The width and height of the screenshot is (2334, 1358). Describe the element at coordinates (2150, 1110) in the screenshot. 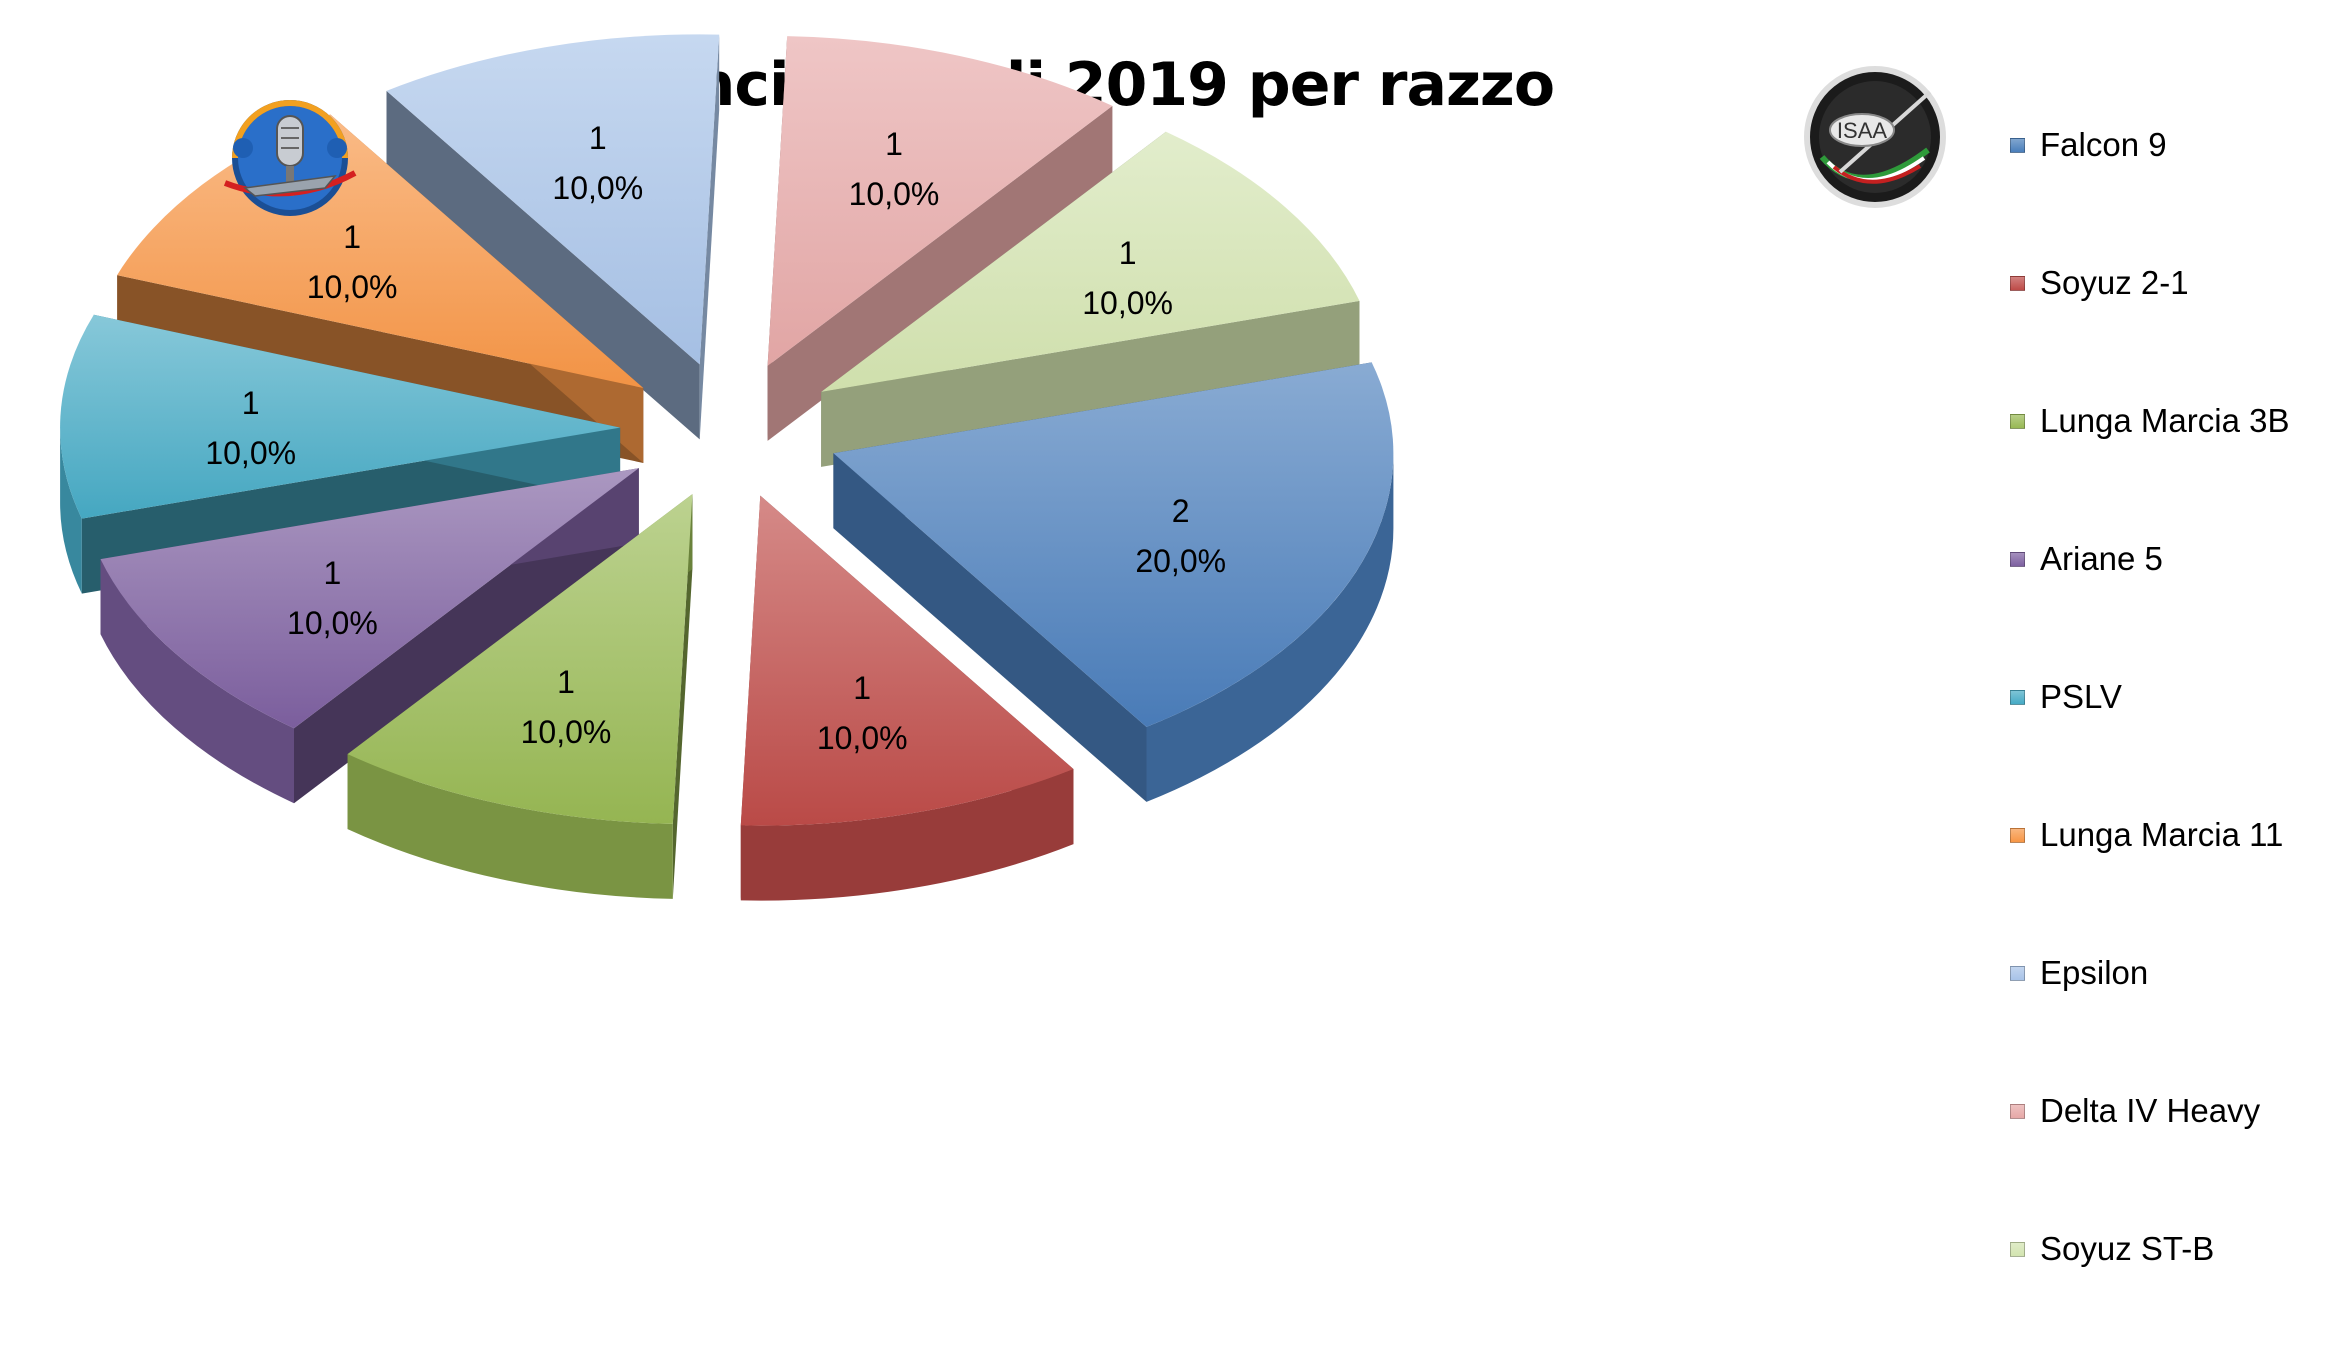

I see `legend-label: Delta IV Heavy` at that location.